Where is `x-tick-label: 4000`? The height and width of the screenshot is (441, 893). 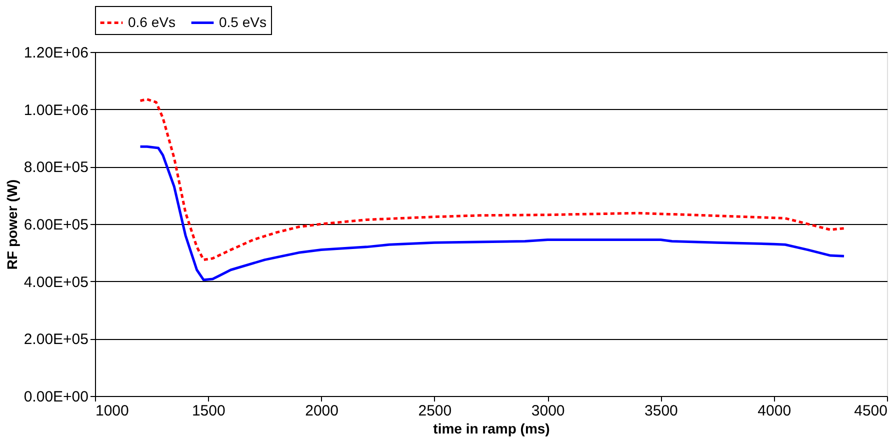
x-tick-label: 4000 is located at coordinates (775, 411).